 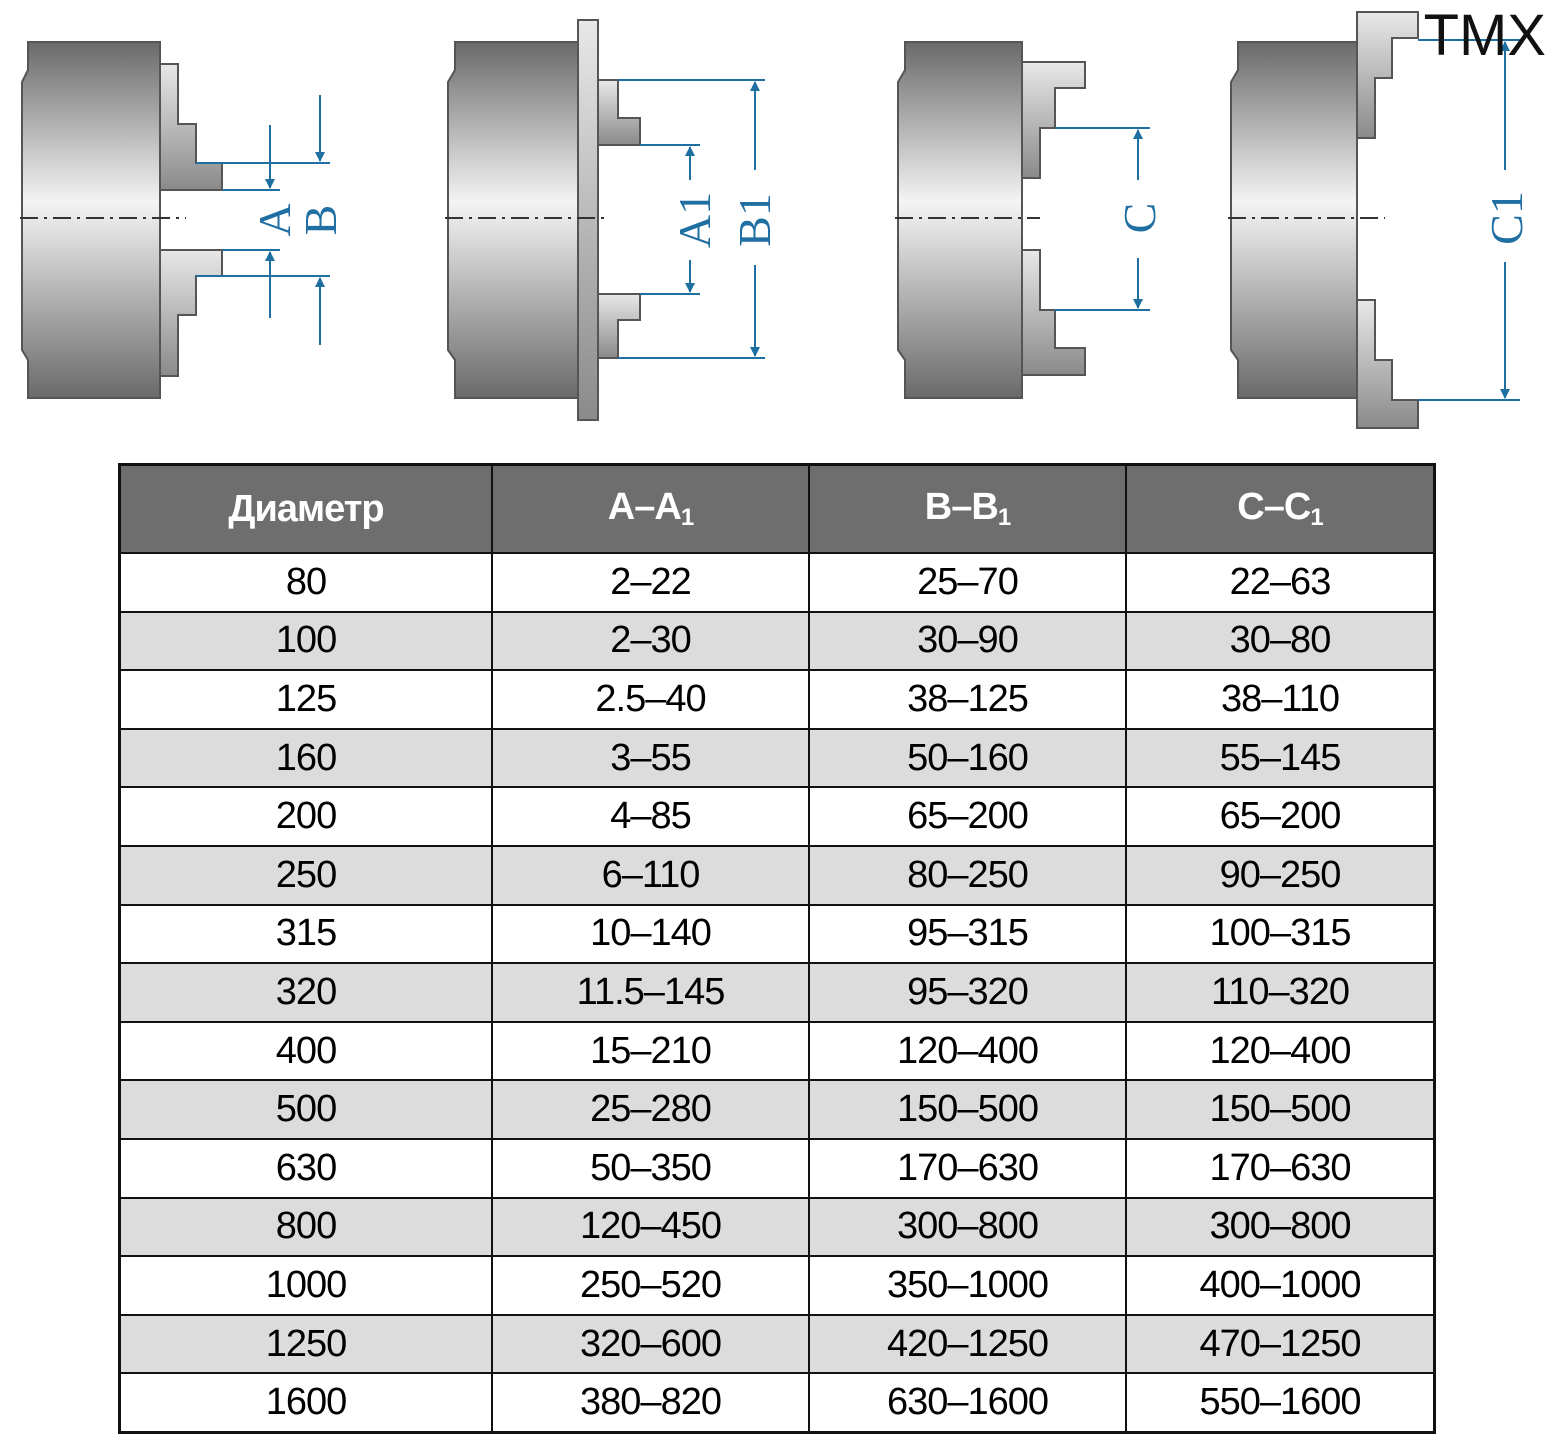 I want to click on column-header: Диаметр, so click(x=305, y=508).